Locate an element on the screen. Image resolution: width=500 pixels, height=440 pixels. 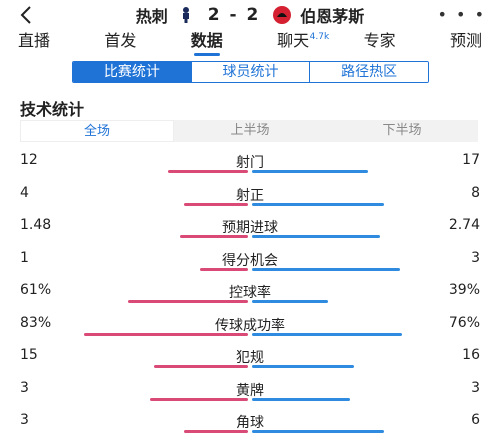
away-team-name: 伯恩茅斯 is located at coordinates (332, 16).